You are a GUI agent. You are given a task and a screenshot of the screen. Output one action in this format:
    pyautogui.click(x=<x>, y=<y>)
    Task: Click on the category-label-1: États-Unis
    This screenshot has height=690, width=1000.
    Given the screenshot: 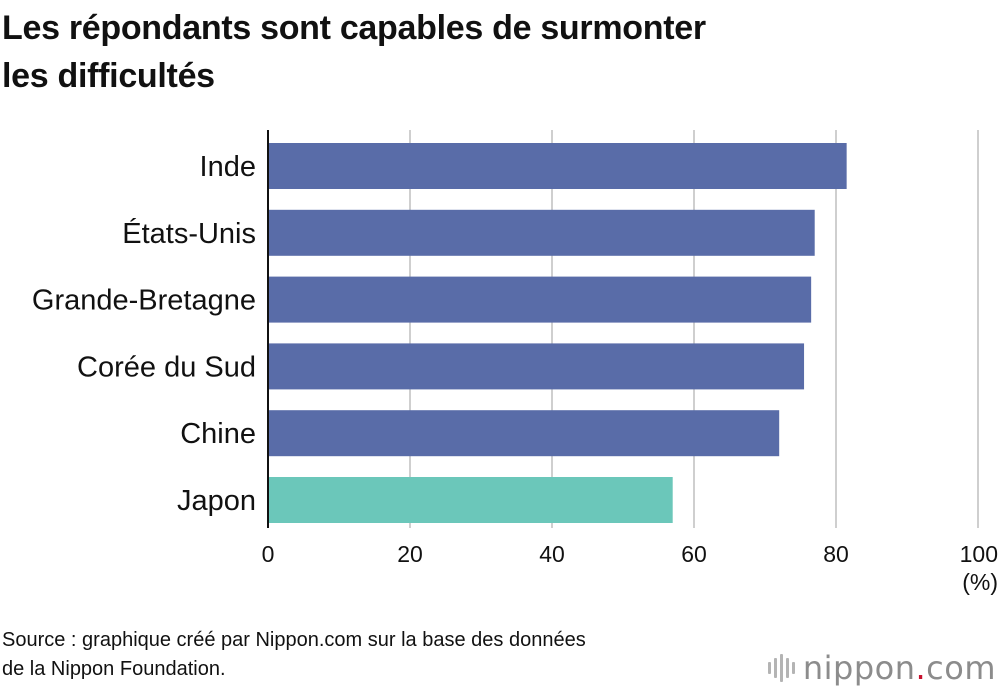 What is the action you would take?
    pyautogui.click(x=189, y=233)
    